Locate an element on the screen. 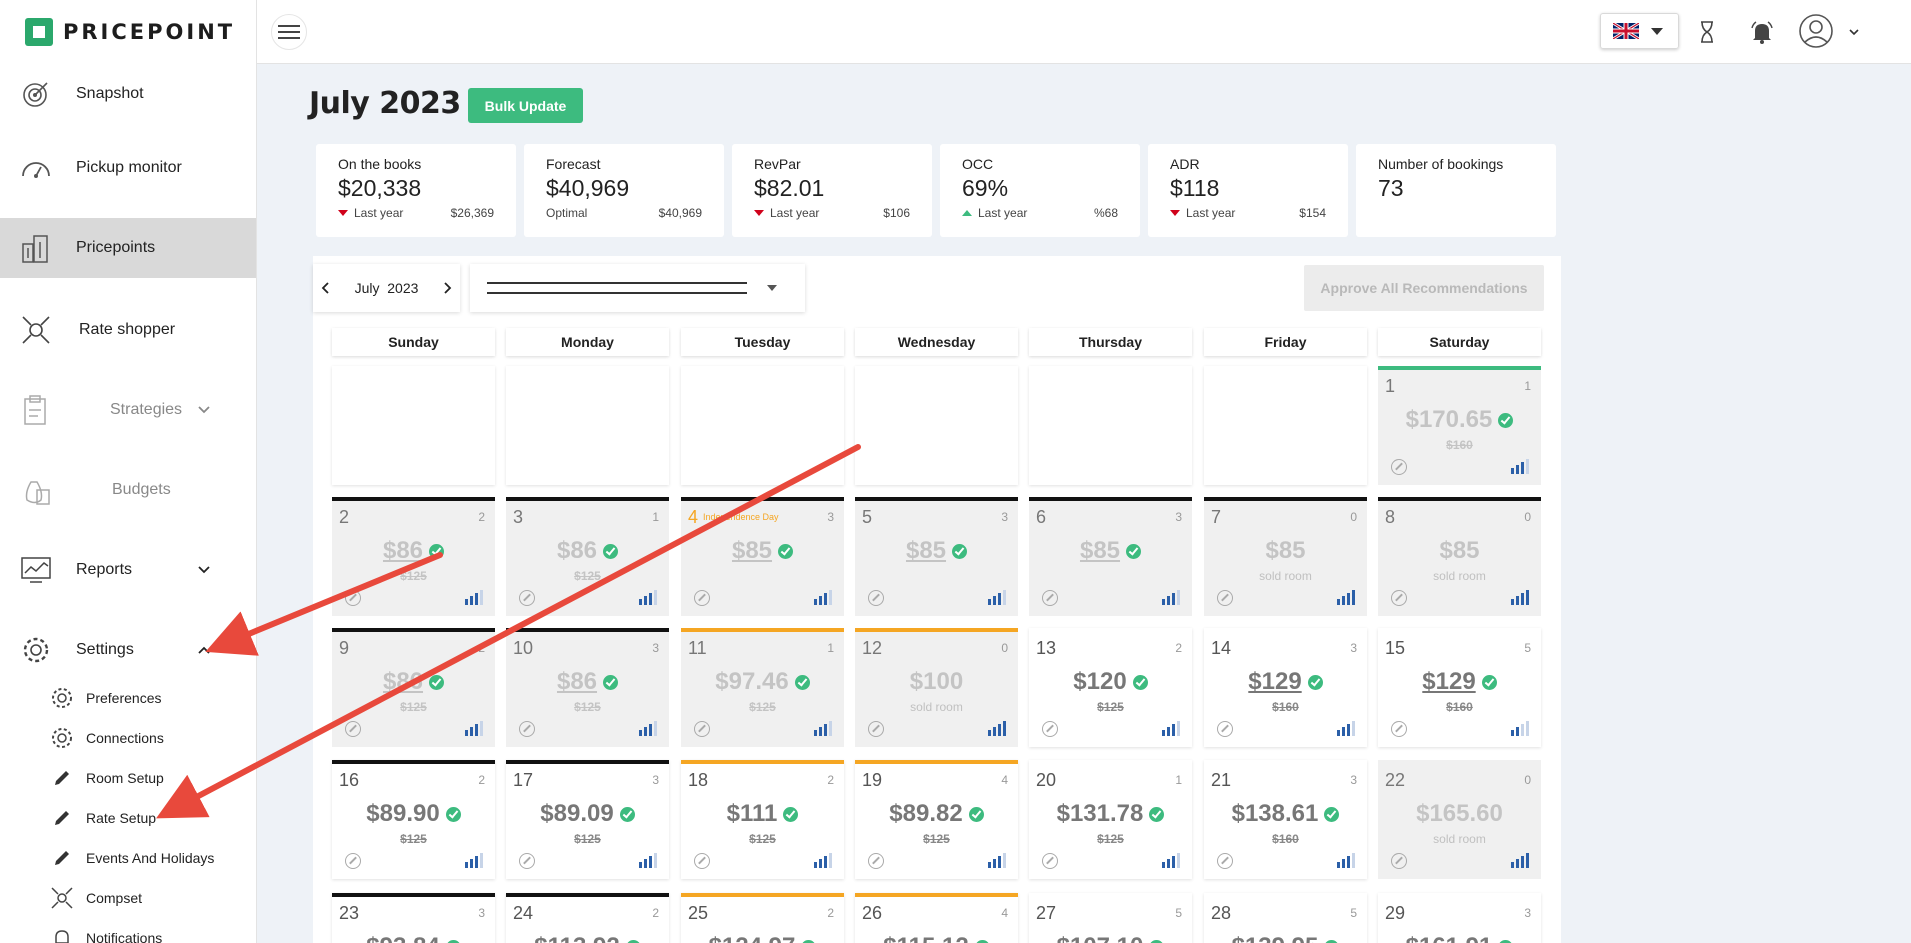  sidebar-item-settings: Settings is located at coordinates (128, 650).